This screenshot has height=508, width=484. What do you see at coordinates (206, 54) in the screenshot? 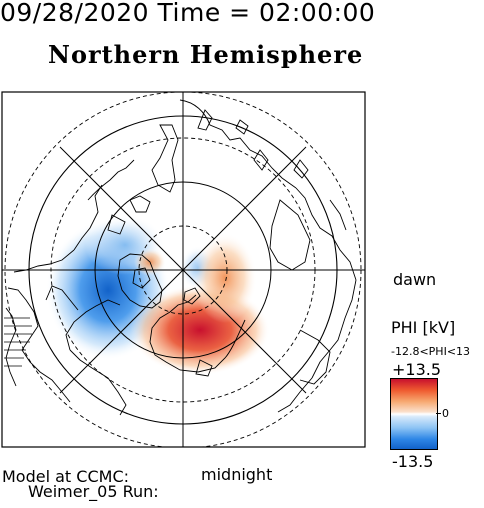
I see `hemisphere-title: Northern Hemisphere` at bounding box center [206, 54].